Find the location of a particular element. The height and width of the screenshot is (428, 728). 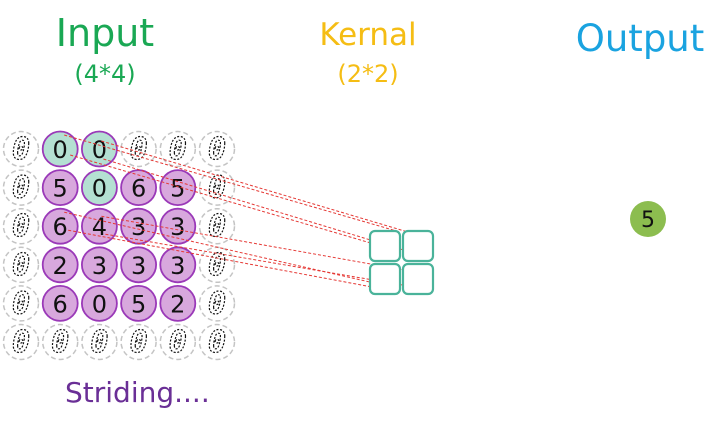

output-grid: 5 is located at coordinates (648, 219).